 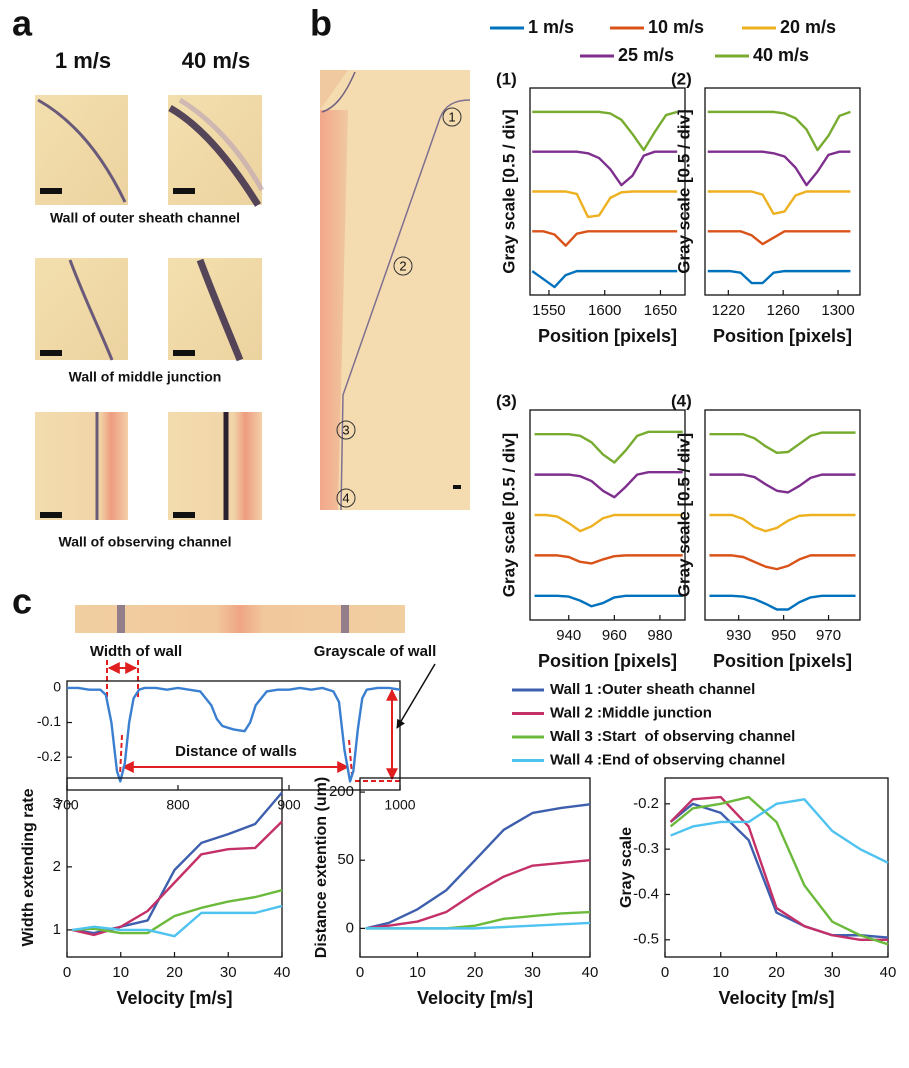 I want to click on marker-label: 1, so click(x=451, y=116).